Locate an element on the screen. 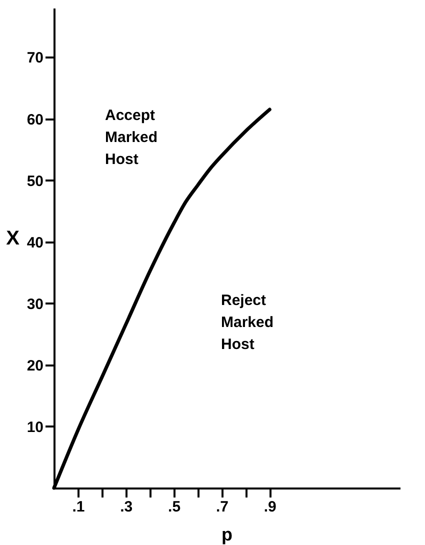  x-tick-label: .5 is located at coordinates (174, 507).